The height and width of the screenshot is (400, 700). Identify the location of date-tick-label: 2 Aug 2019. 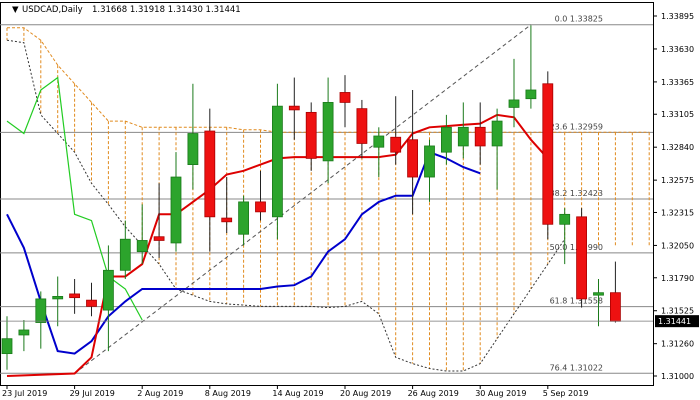
(160, 393).